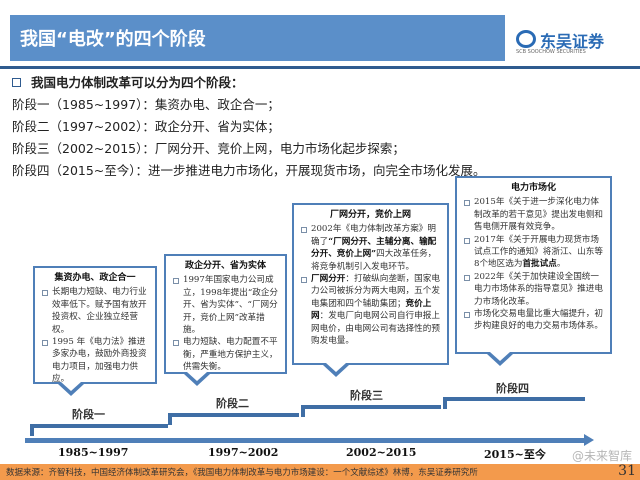  Describe the element at coordinates (93, 452) in the screenshot. I see `year-range: 1985~1997` at that location.